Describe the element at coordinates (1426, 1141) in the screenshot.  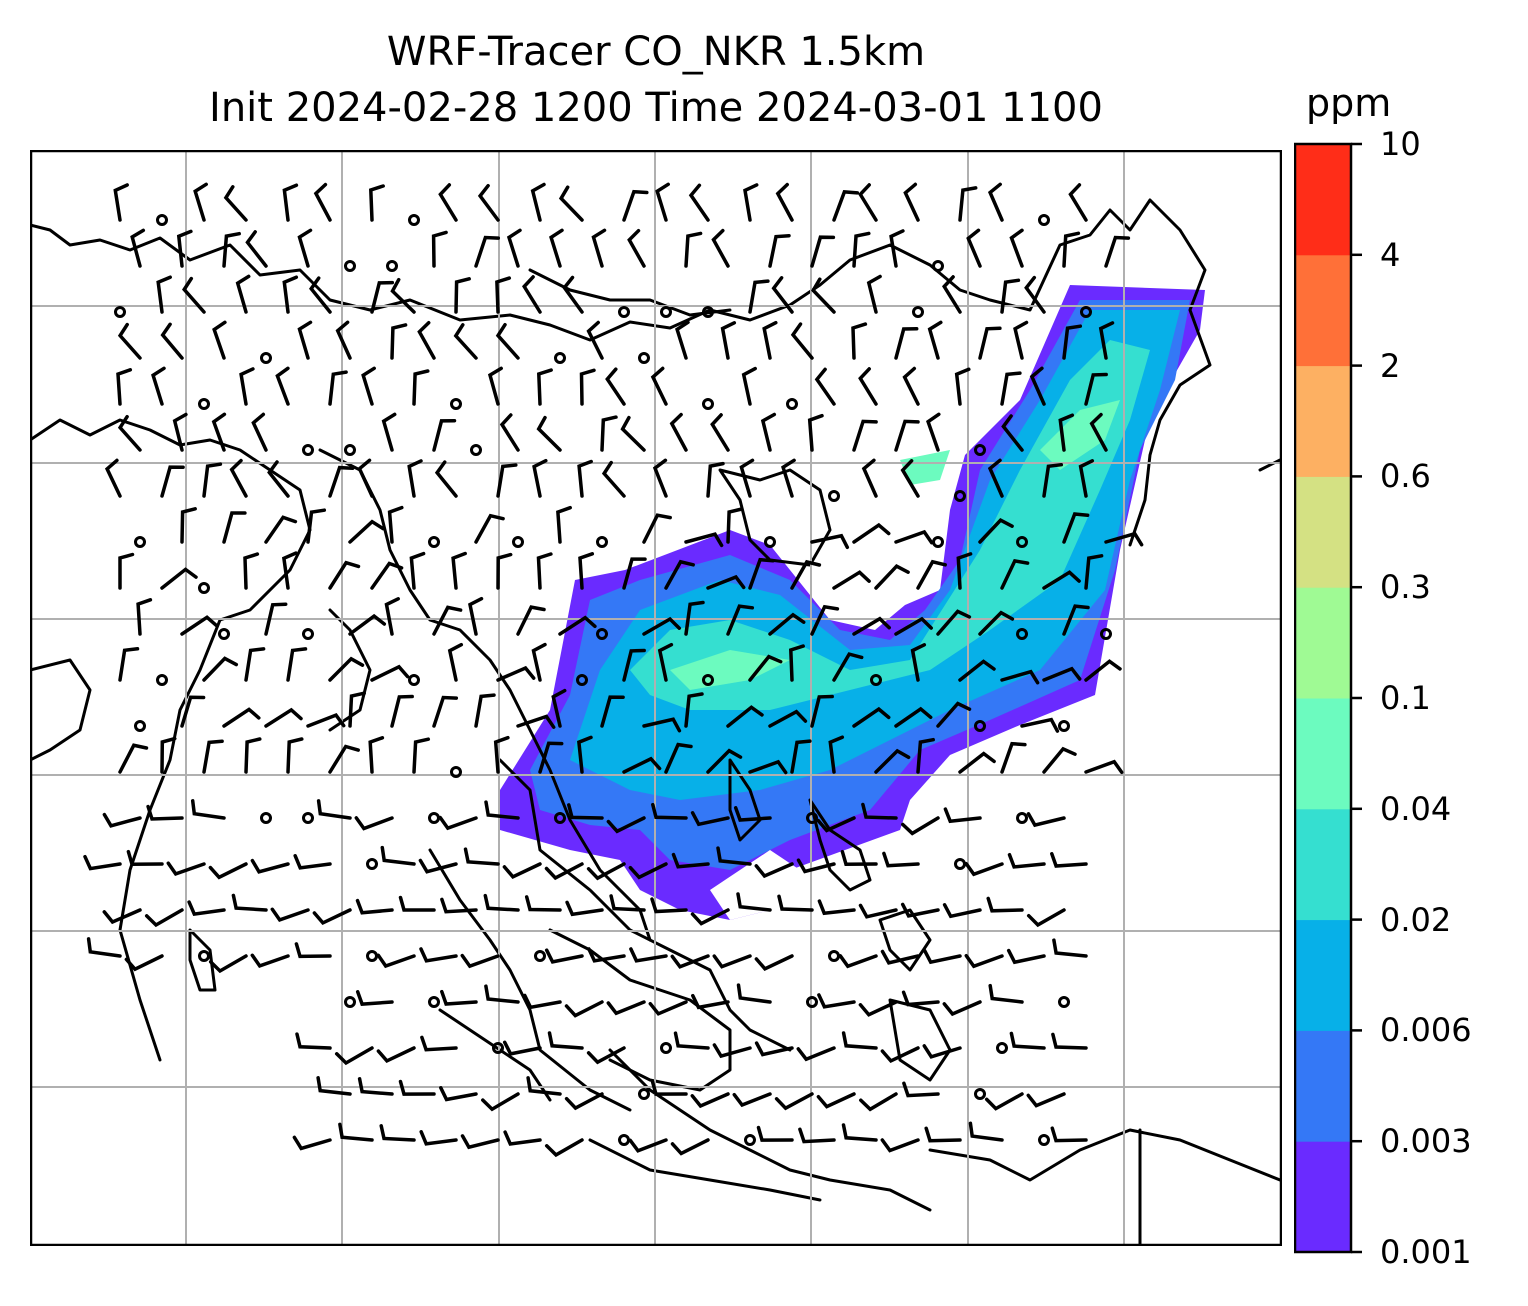
I see `colorbar-tick-label: 0.003` at that location.